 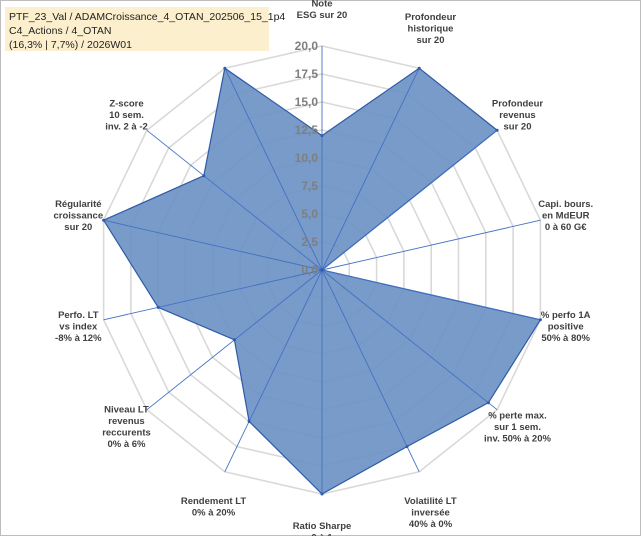 What do you see at coordinates (566, 315) in the screenshot?
I see `category-label-line: % perfo 1A` at bounding box center [566, 315].